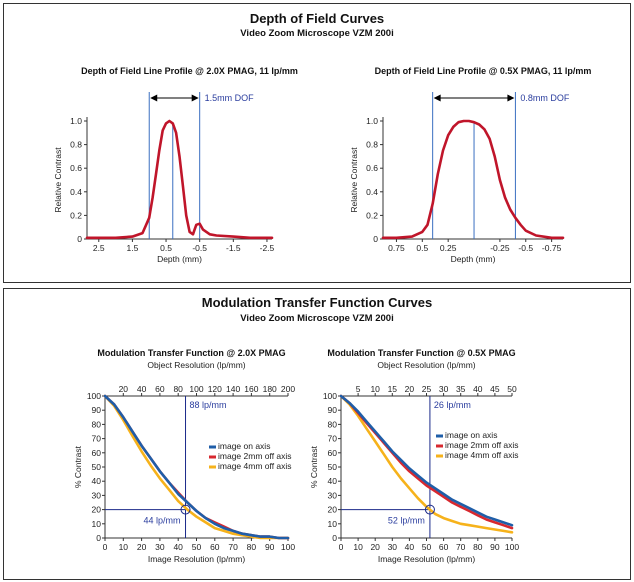 This screenshot has width=634, height=582. What do you see at coordinates (270, 547) in the screenshot?
I see `mtf-2x-x-tick-label: 90` at bounding box center [270, 547].